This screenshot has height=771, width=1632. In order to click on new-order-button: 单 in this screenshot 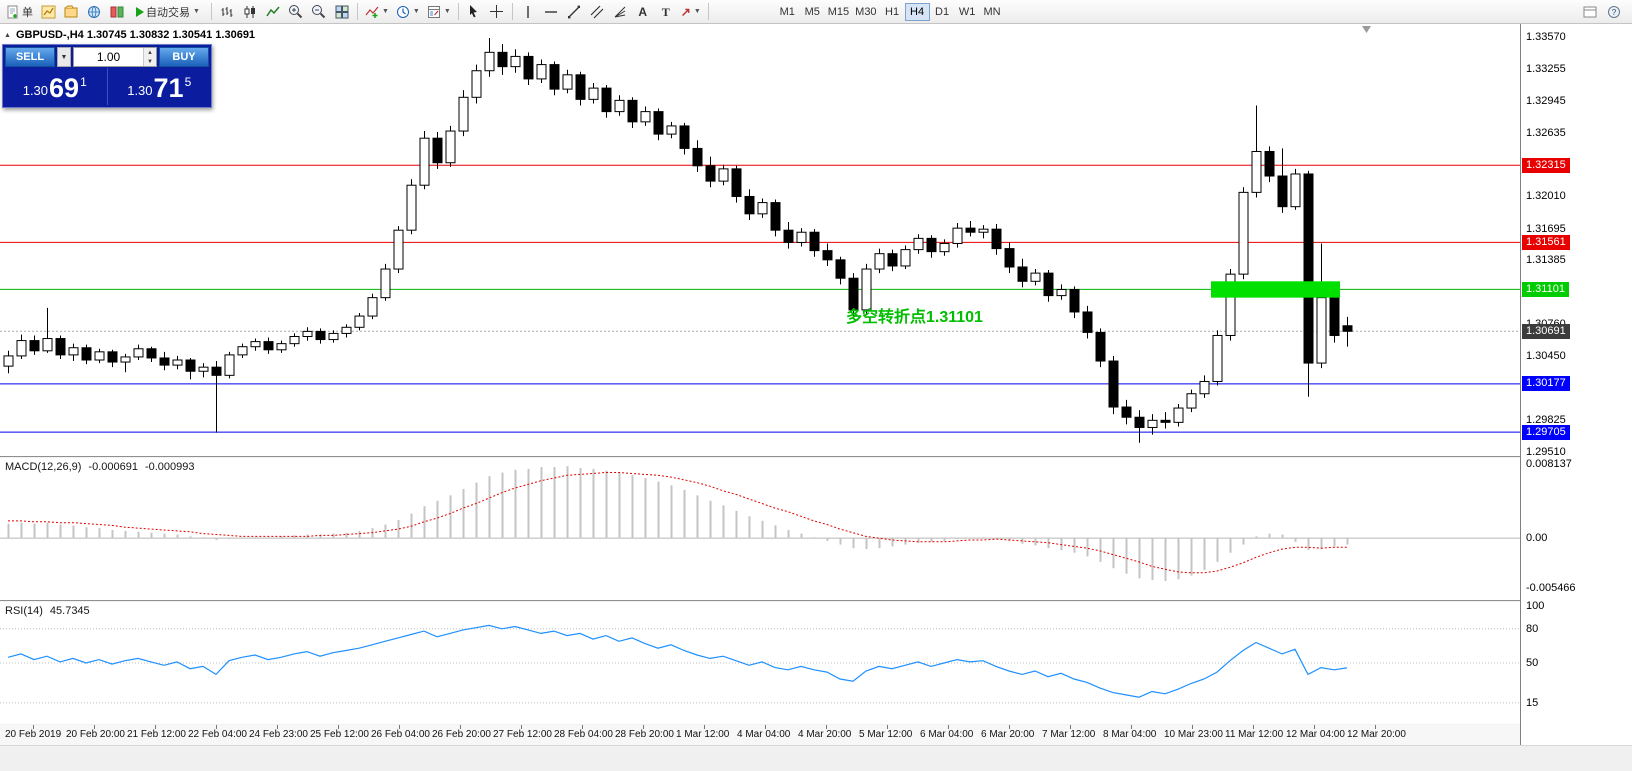, I will do `click(19, 12)`.